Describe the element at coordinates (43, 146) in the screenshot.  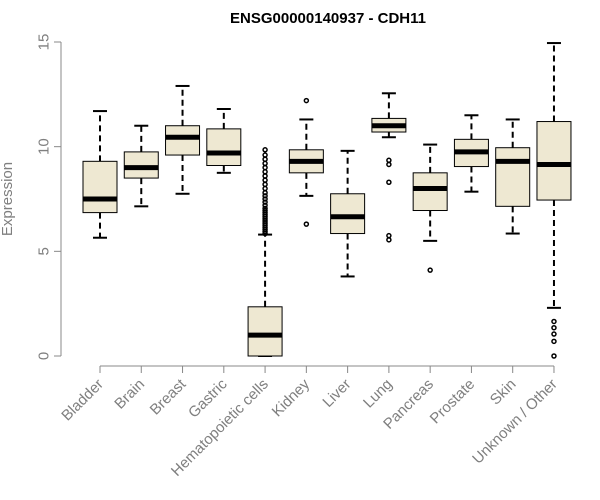
I see `y-tick-label: 10` at that location.